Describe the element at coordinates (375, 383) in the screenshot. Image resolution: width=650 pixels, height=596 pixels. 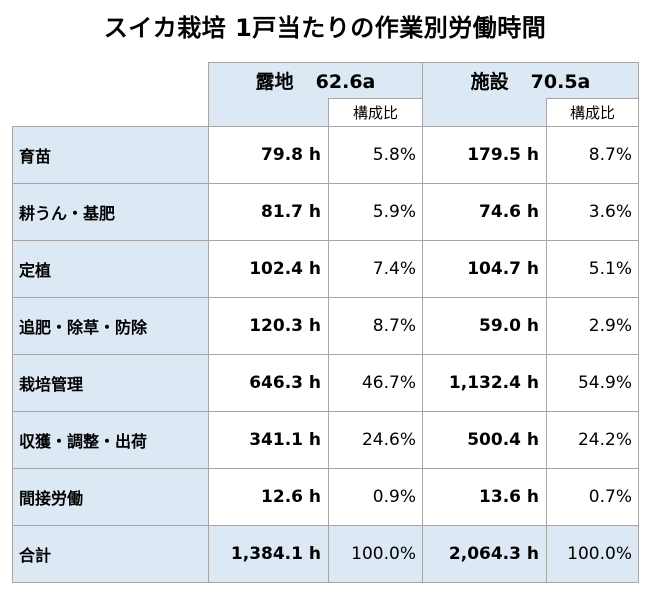
I see `open-field-ratio: 46.7%` at that location.